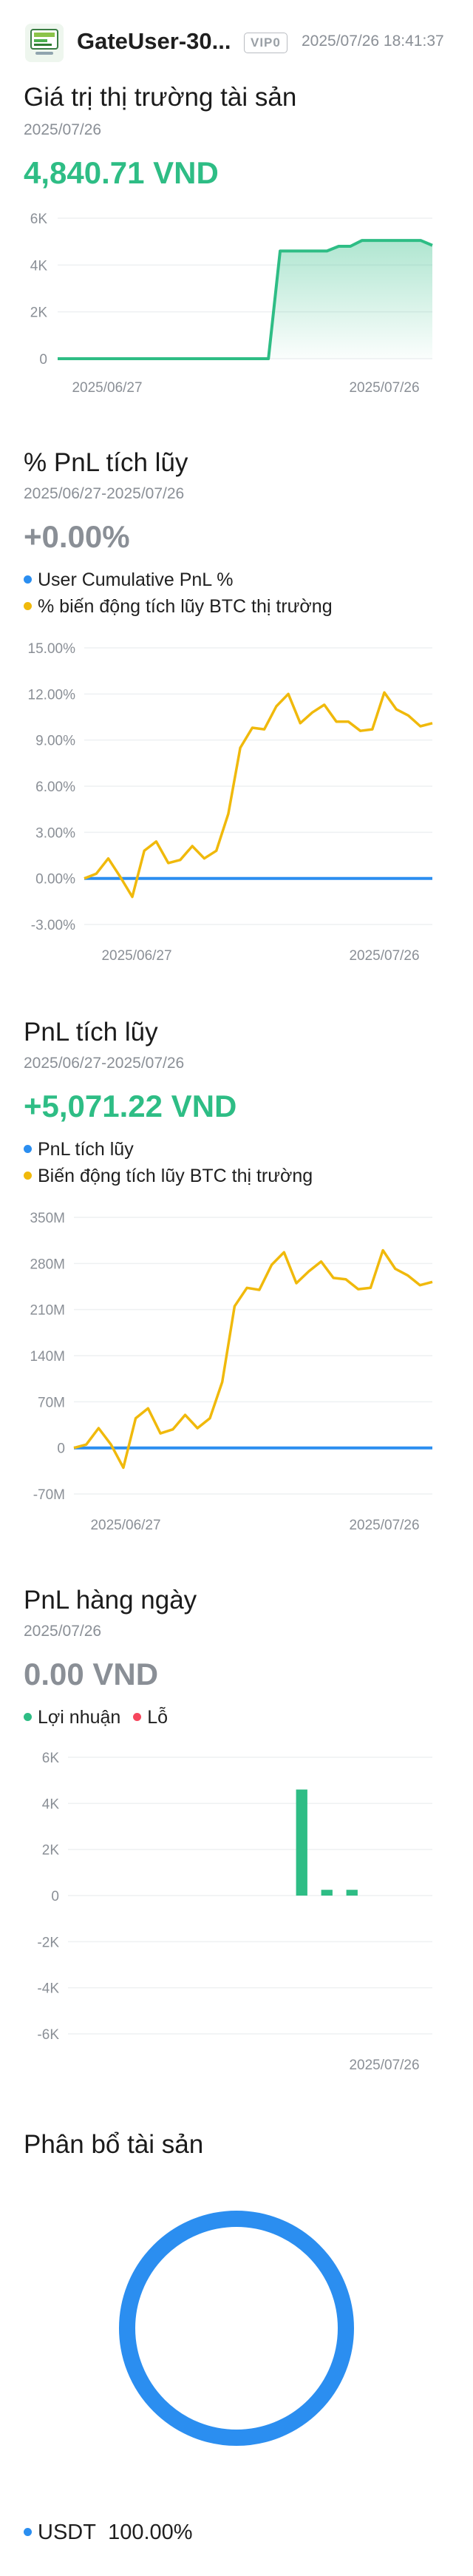  What do you see at coordinates (52, 695) in the screenshot?
I see `y-tick-label: 12.00%` at bounding box center [52, 695].